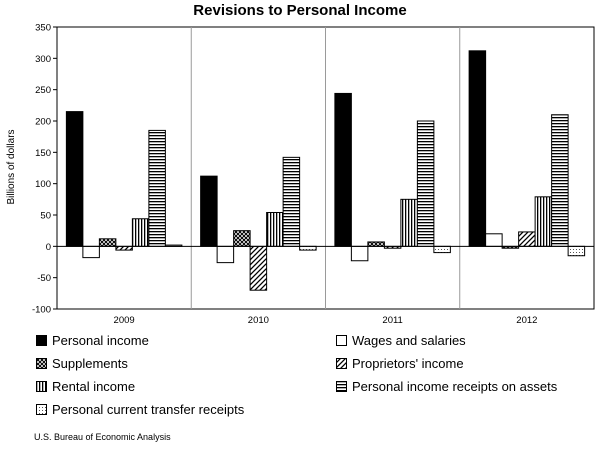 This screenshot has width=600, height=455. Describe the element at coordinates (44, 169) in the screenshot. I see `y-axis-ticks: -100 -50 0 50 100 150 200 250 300 350` at that location.